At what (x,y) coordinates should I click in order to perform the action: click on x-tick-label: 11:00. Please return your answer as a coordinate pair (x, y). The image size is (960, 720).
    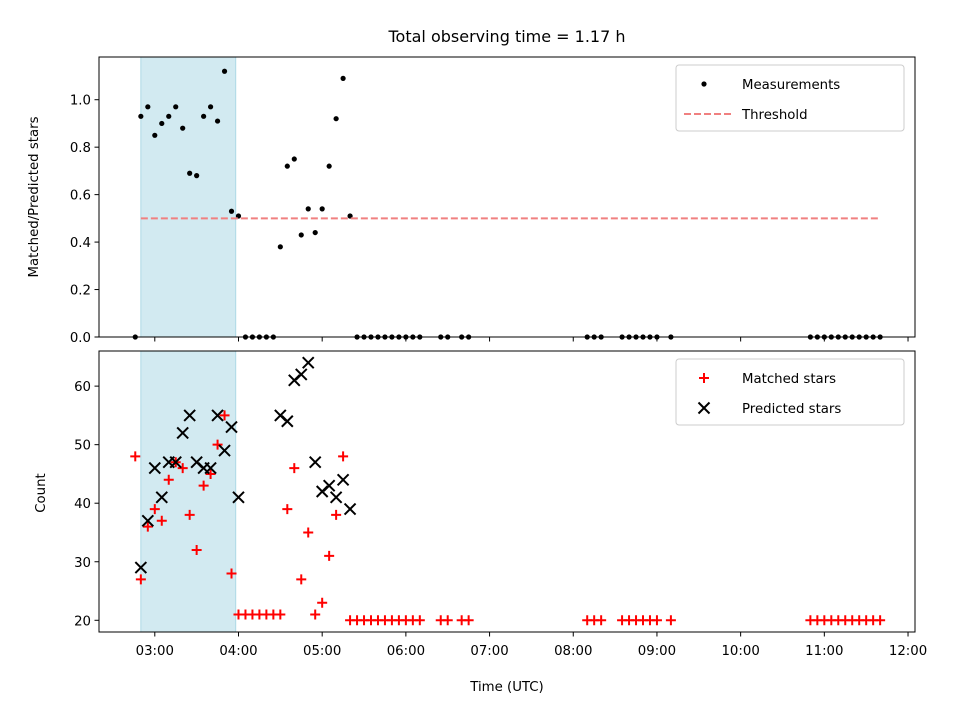
    Looking at the image, I should click on (824, 651).